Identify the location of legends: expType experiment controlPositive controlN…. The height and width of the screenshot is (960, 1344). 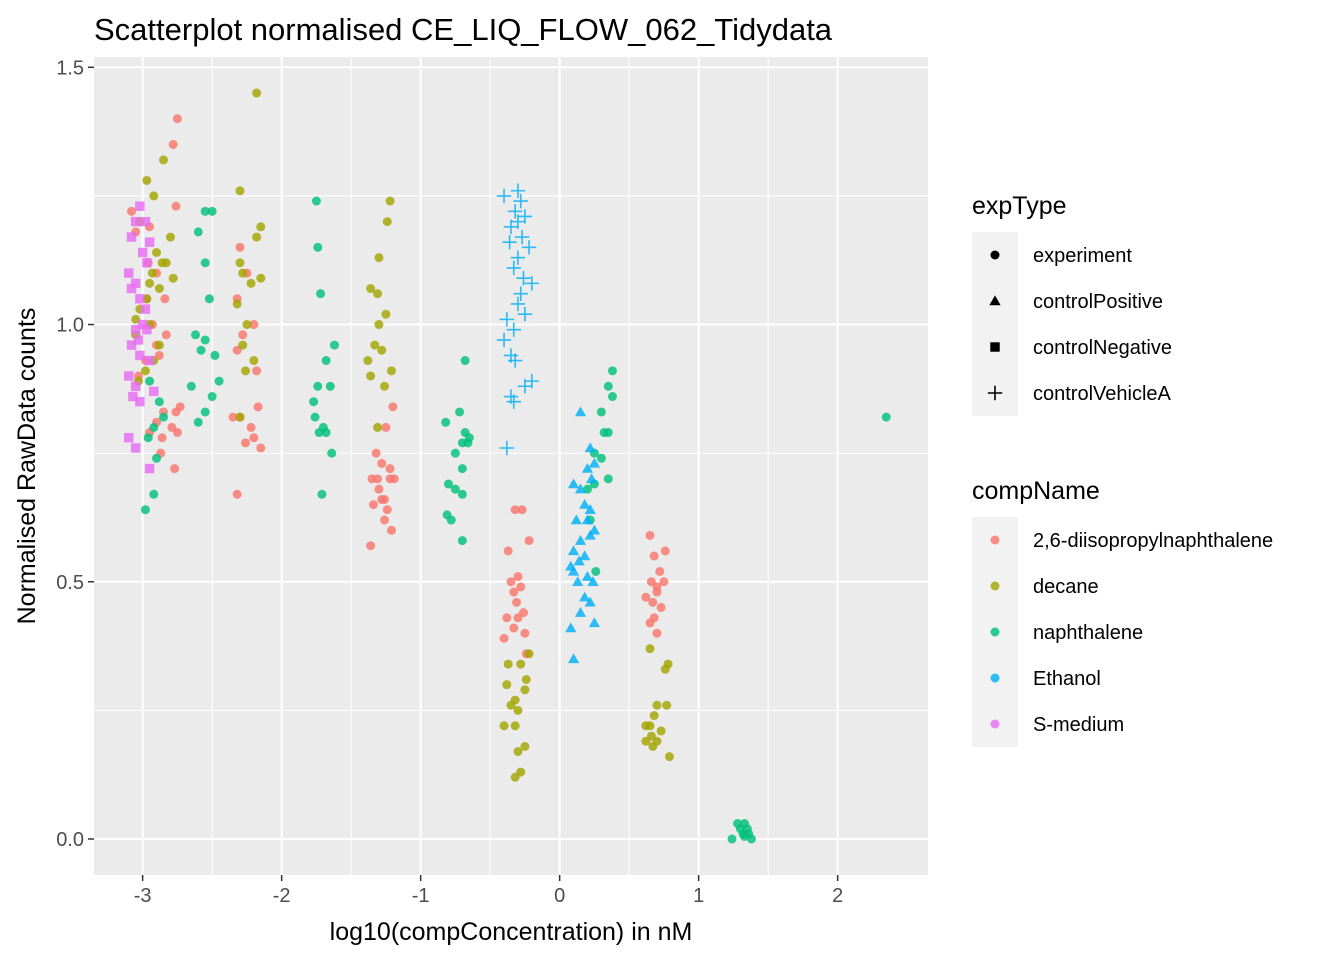
(1122, 469).